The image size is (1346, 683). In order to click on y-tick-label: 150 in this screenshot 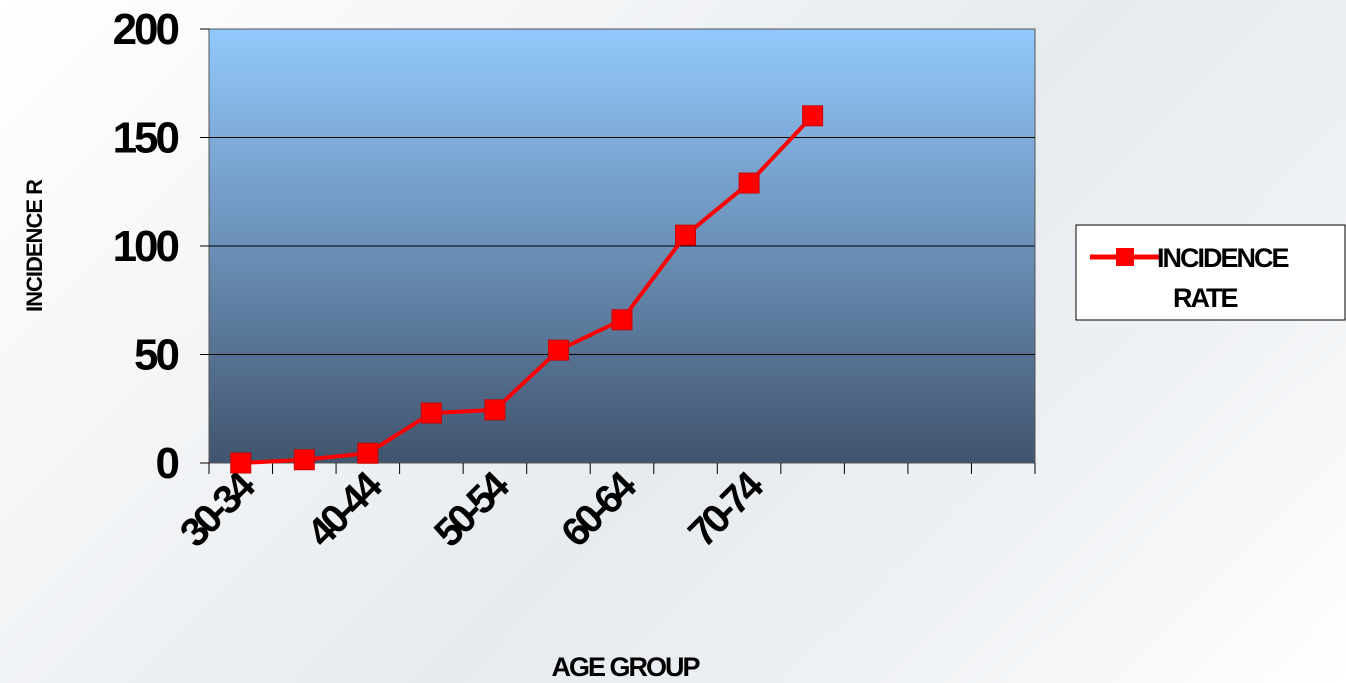, I will do `click(146, 138)`.